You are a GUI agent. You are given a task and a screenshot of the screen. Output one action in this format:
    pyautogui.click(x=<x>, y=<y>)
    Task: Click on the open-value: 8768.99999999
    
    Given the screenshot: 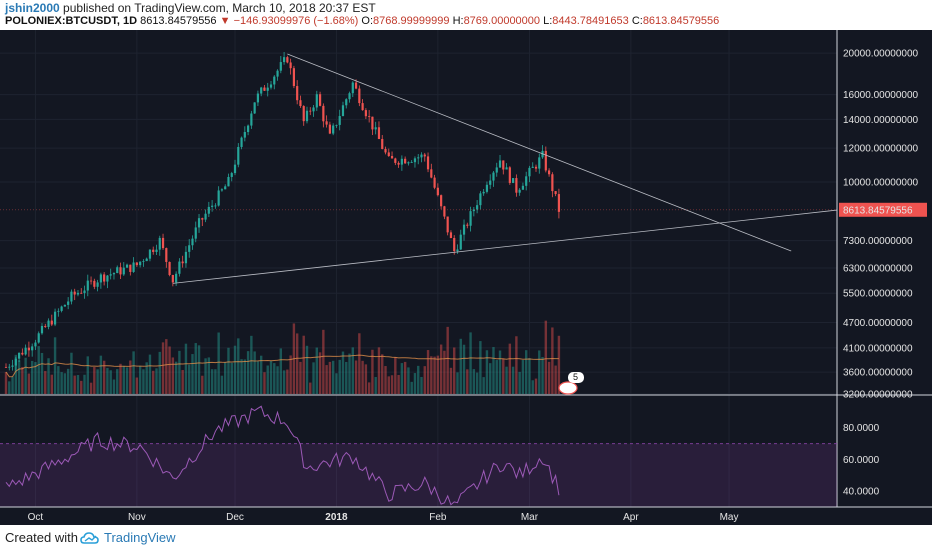 What is the action you would take?
    pyautogui.click(x=411, y=21)
    